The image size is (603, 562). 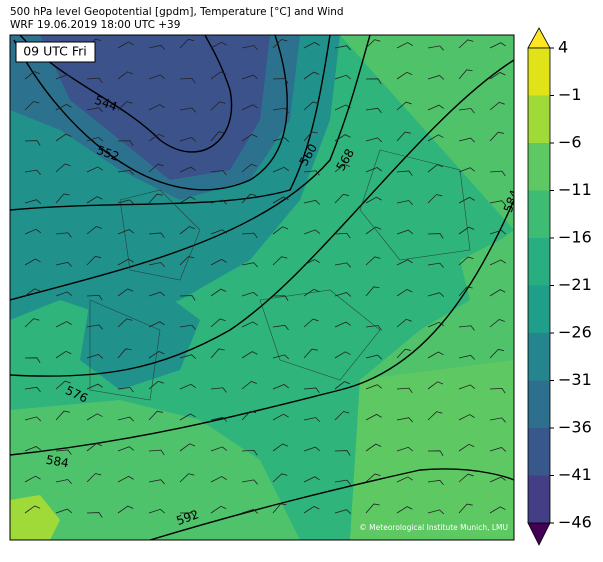 What do you see at coordinates (539, 38) in the screenshot?
I see `colorbar-extend` at bounding box center [539, 38].